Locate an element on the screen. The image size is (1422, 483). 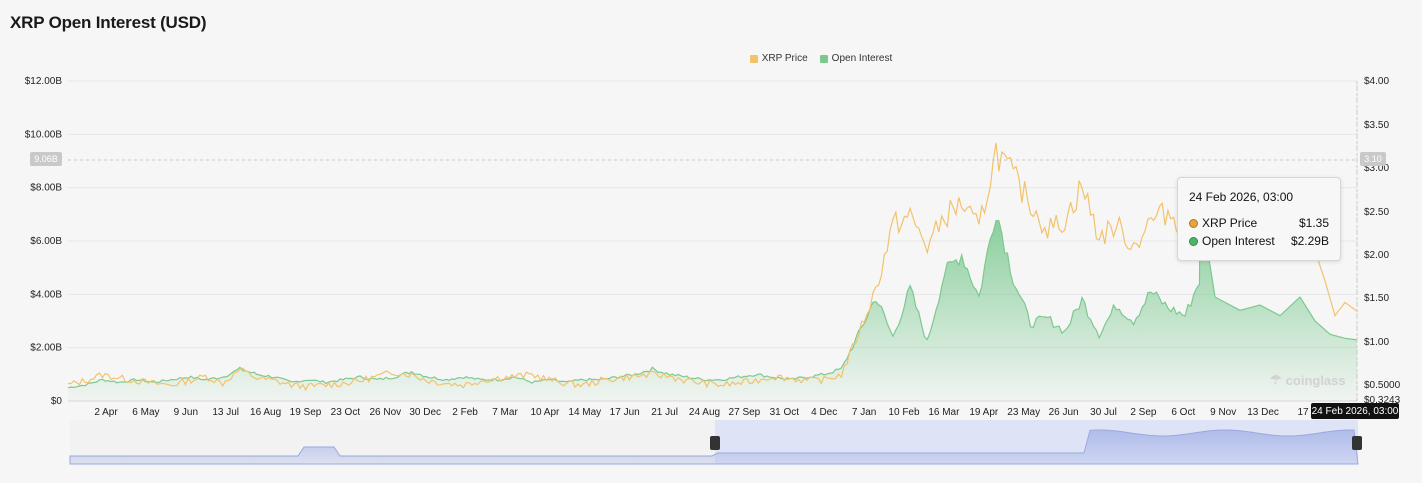
y-left-tick-label: $4.00B is located at coordinates (46, 294).